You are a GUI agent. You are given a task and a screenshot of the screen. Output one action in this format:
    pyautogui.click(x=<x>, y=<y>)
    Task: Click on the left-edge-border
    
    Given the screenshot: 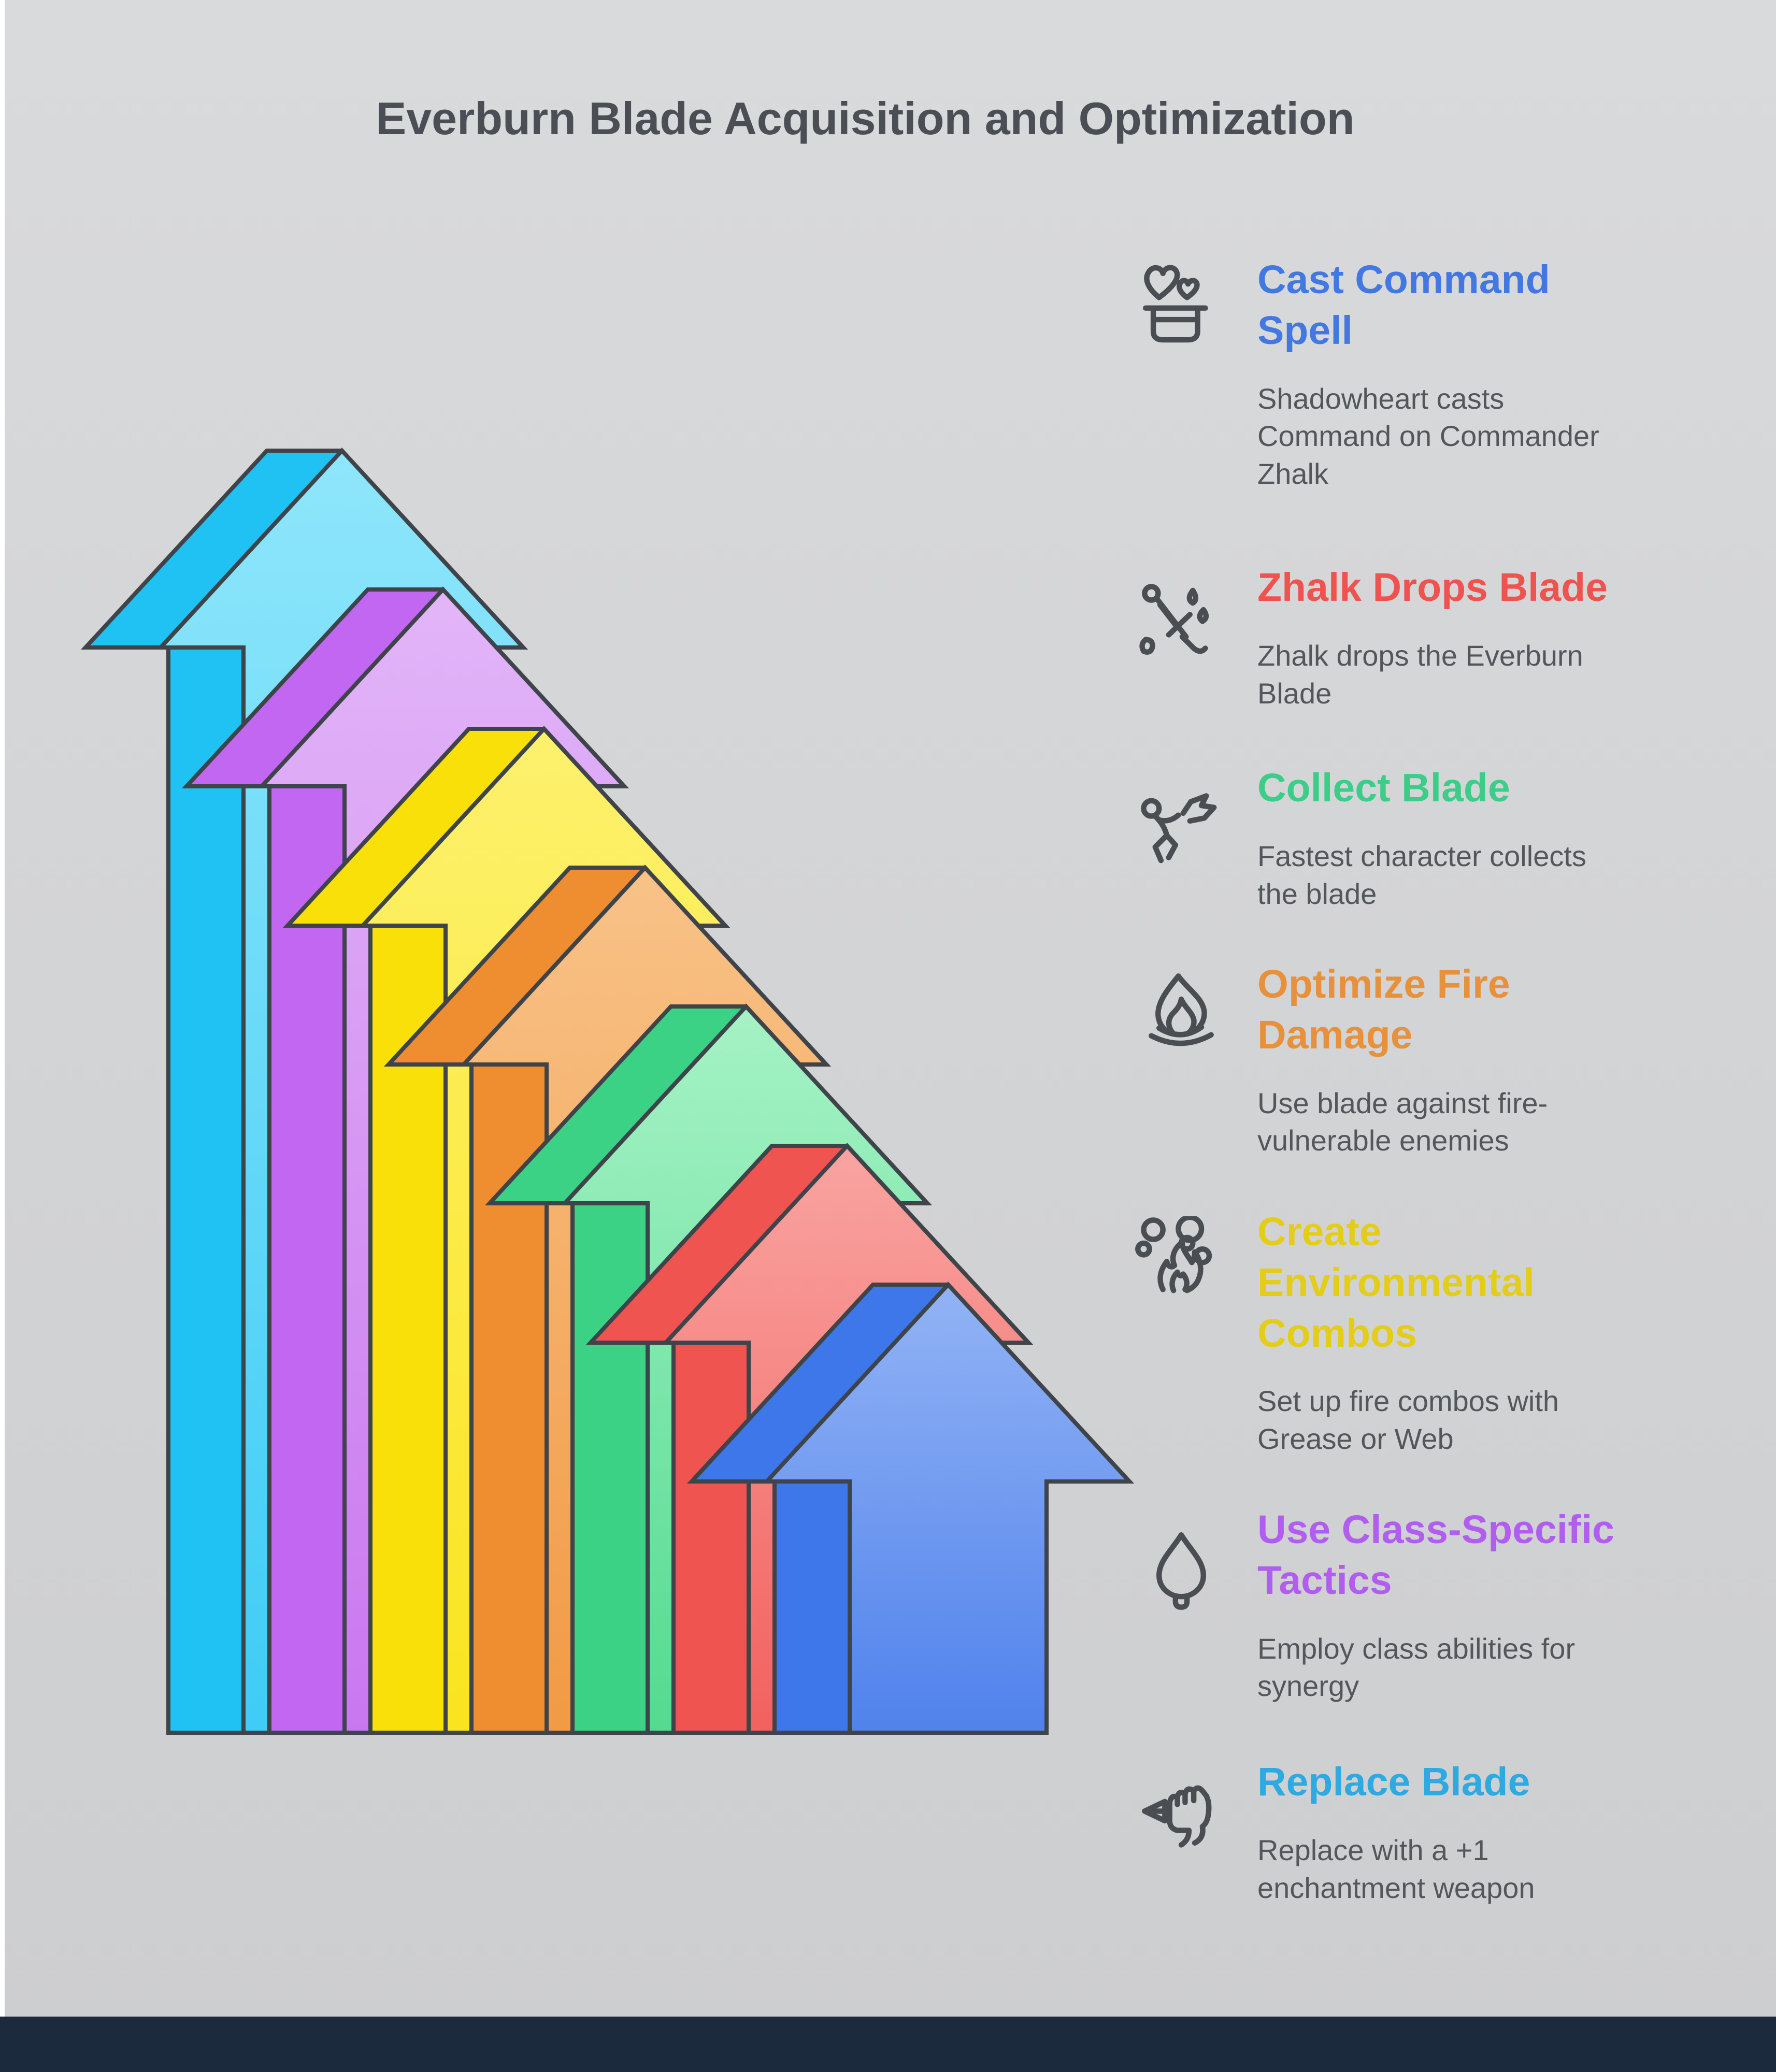 What is the action you would take?
    pyautogui.click(x=2, y=1008)
    